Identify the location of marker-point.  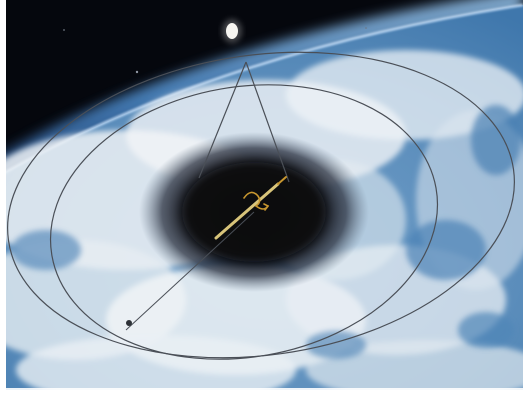
(129, 323).